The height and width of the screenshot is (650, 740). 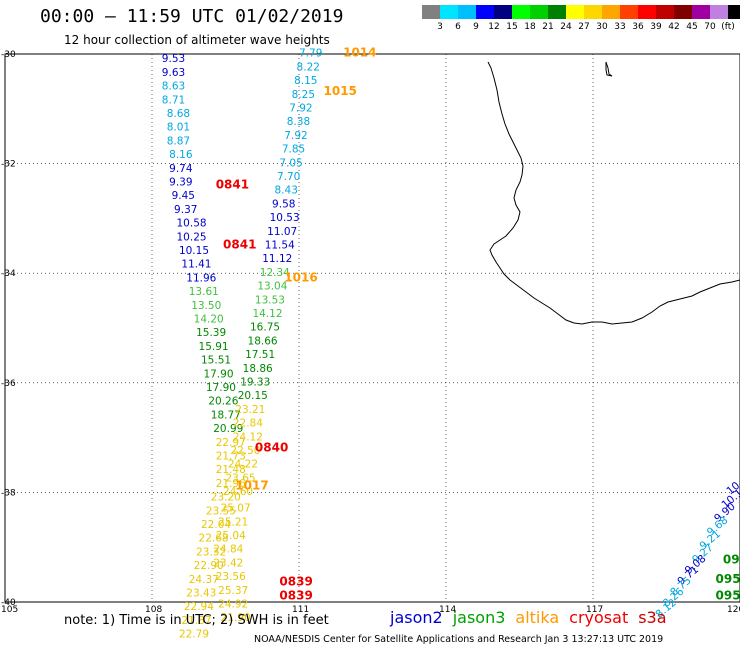 What do you see at coordinates (236, 509) in the screenshot?
I see `swh-value: 25.07` at bounding box center [236, 509].